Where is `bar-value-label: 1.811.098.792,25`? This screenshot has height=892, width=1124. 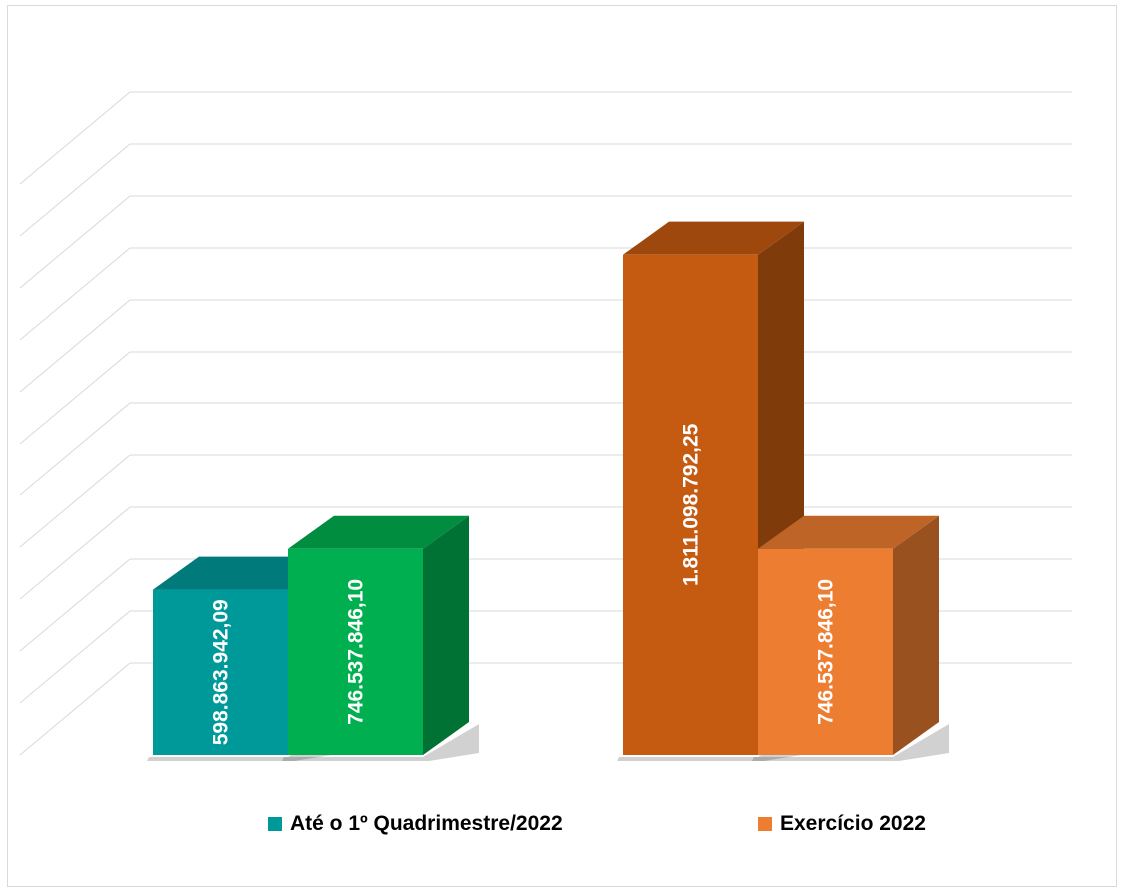 bar-value-label: 1.811.098.792,25 is located at coordinates (691, 504).